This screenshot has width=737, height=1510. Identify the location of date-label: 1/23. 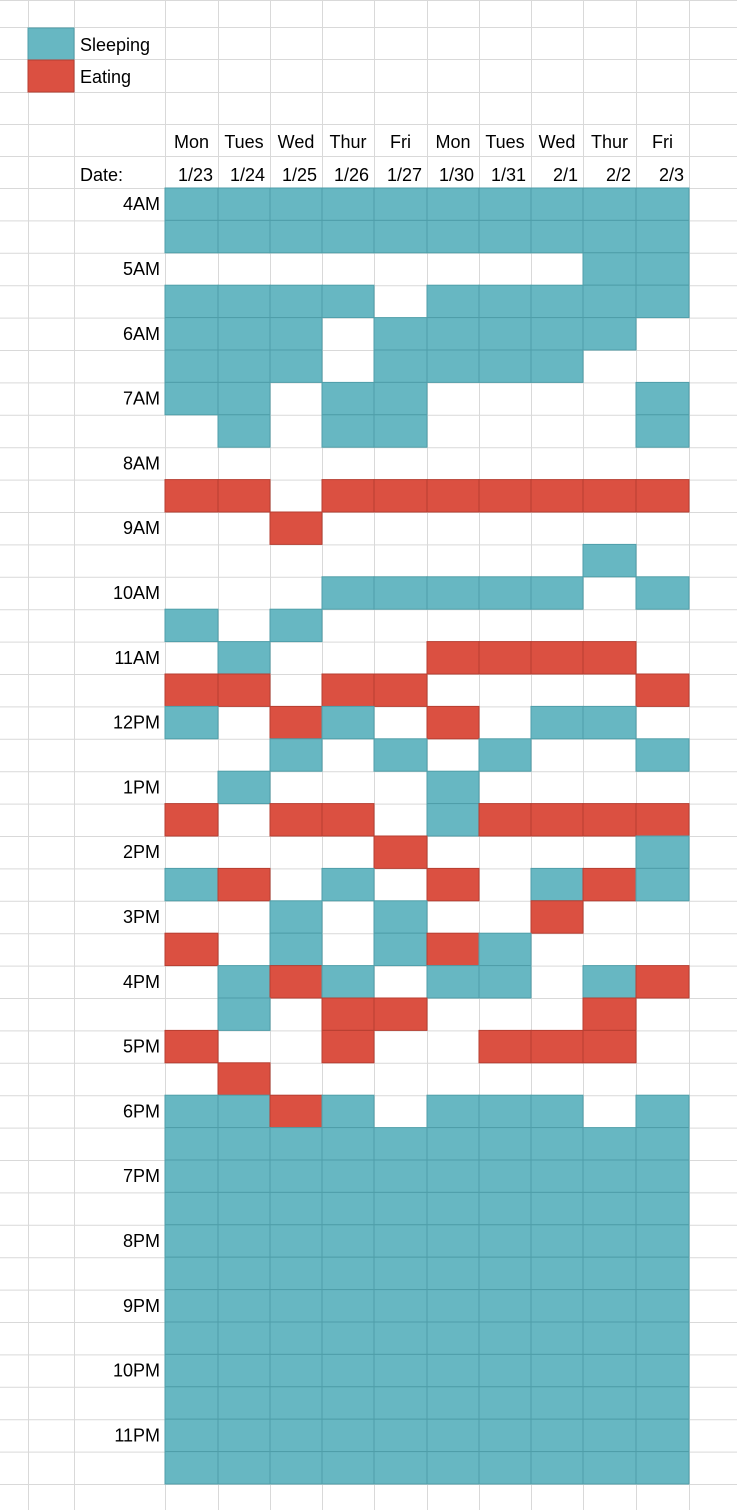
(195, 175).